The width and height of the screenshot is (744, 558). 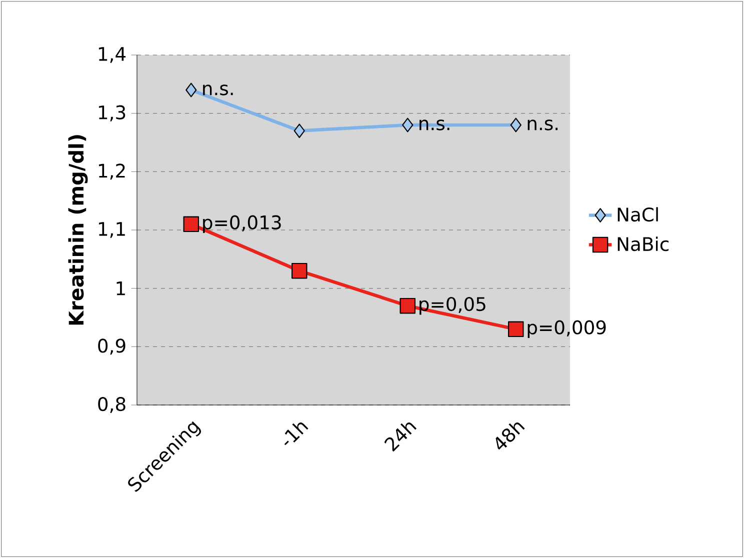 What do you see at coordinates (112, 113) in the screenshot?
I see `y-tick-label: 1,3` at bounding box center [112, 113].